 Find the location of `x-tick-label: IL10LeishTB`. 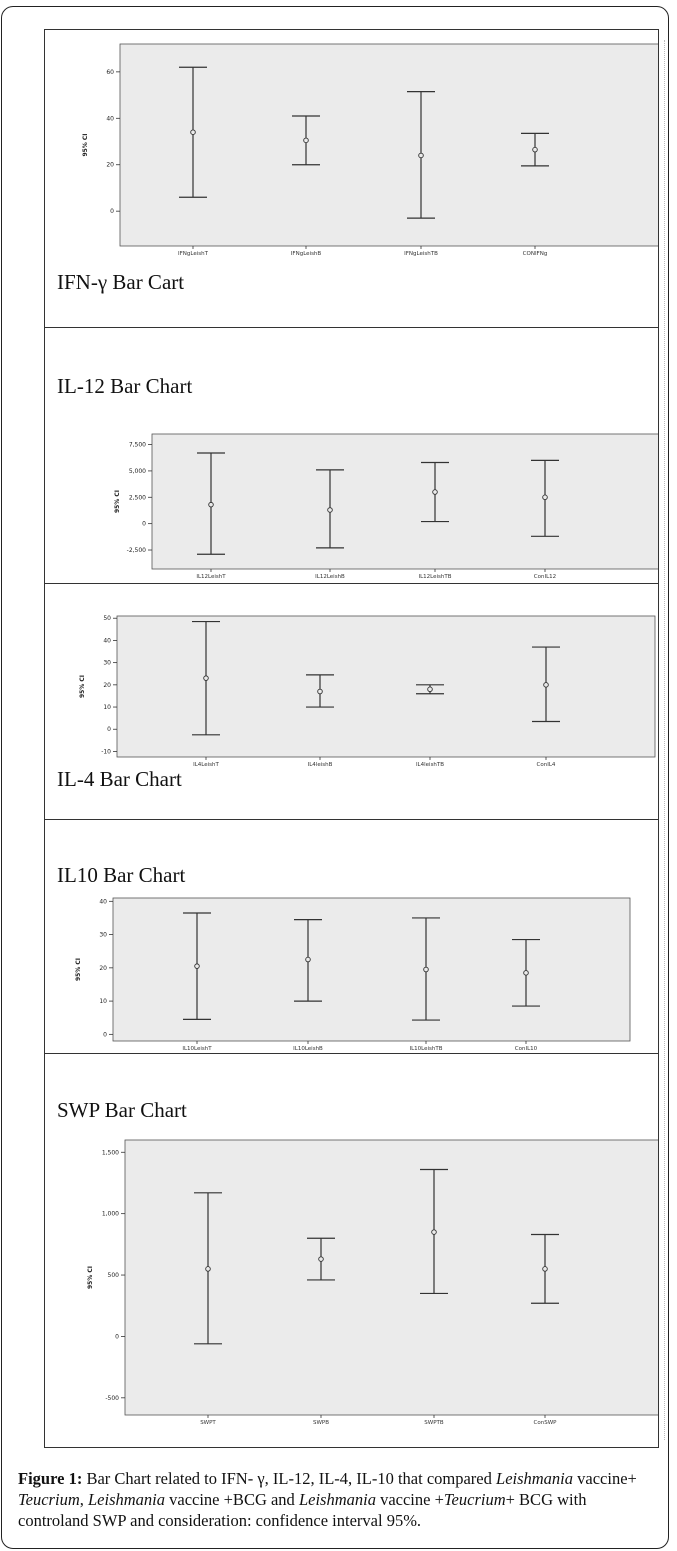

x-tick-label: IL10LeishTB is located at coordinates (425, 1049).